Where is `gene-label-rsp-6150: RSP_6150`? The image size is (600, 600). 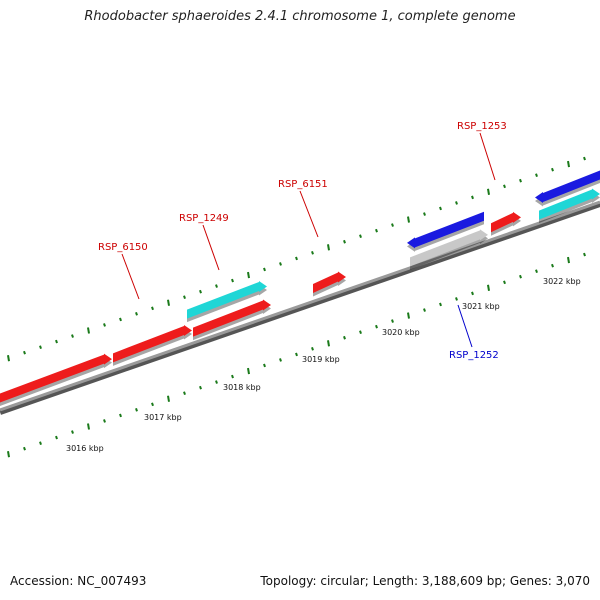 gene-label-rsp-6150: RSP_6150 is located at coordinates (123, 247).